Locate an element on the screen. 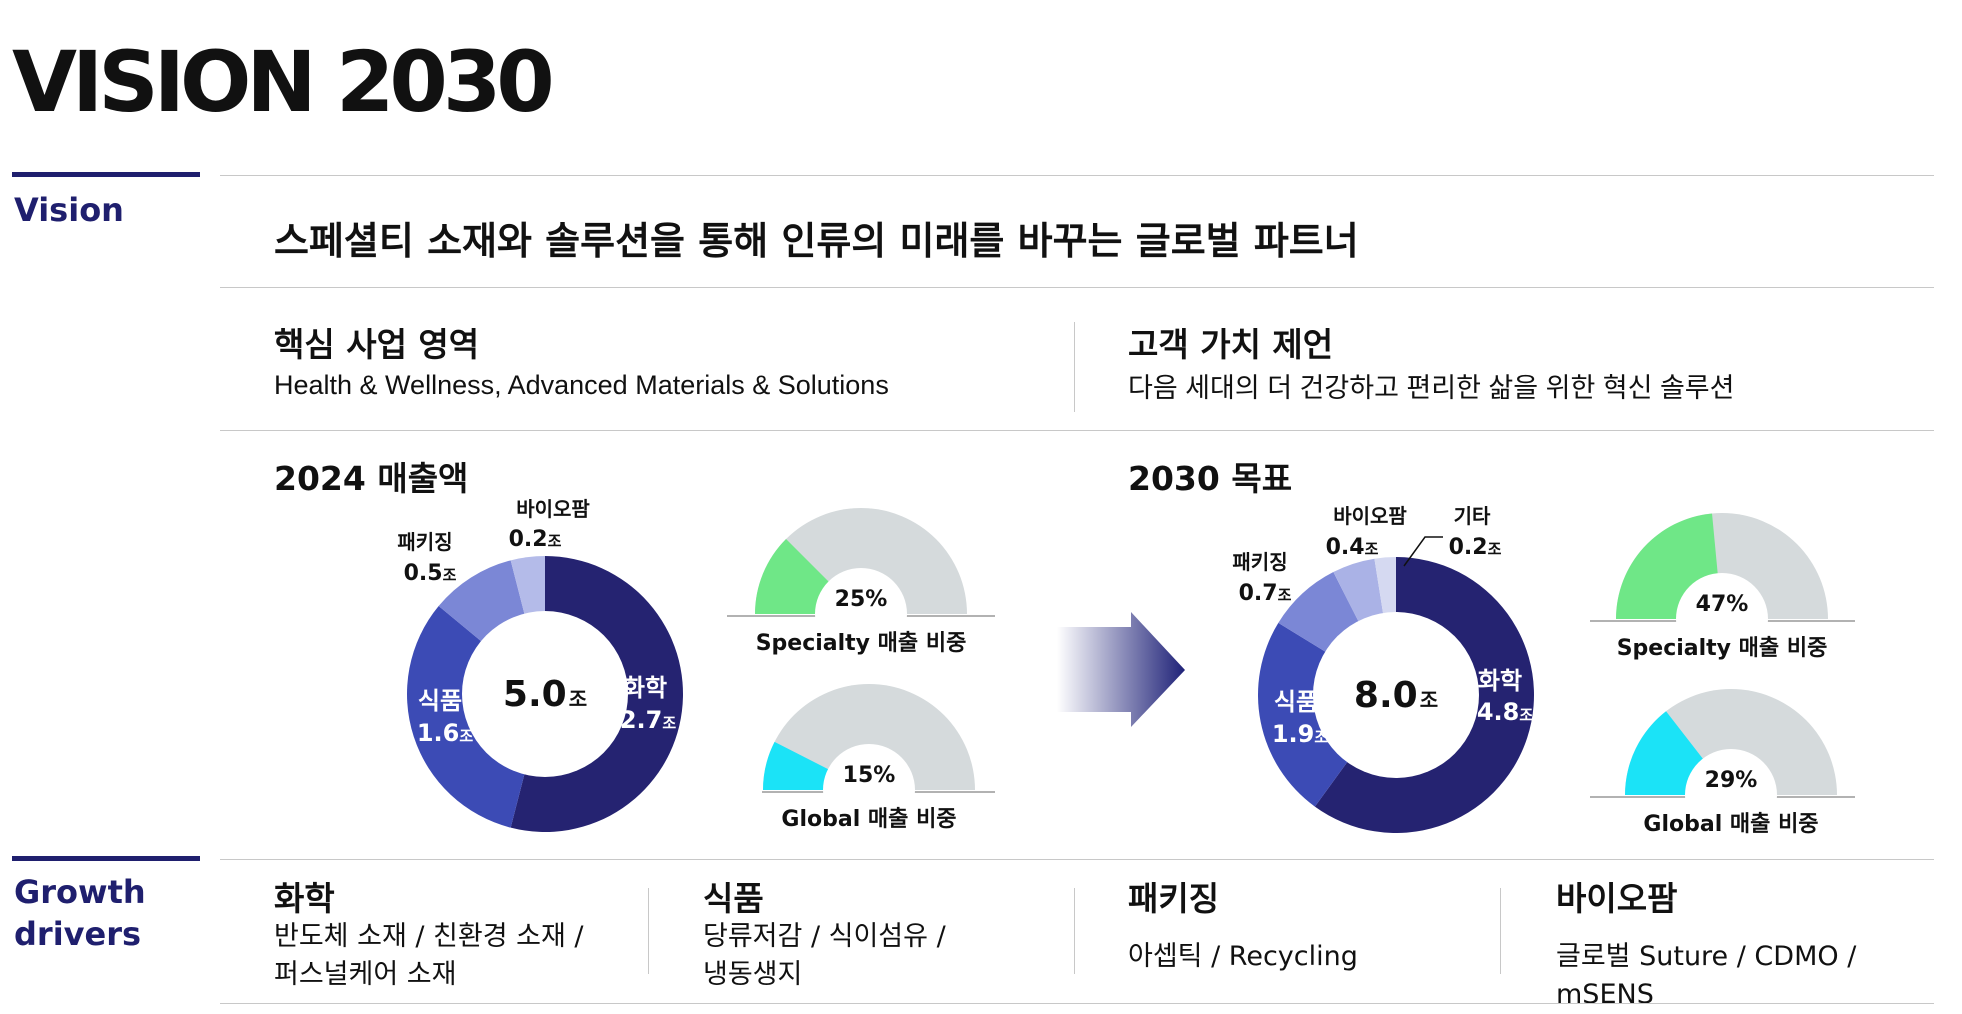  donut-2024-label-pack: 패키징 is located at coordinates (424, 542).